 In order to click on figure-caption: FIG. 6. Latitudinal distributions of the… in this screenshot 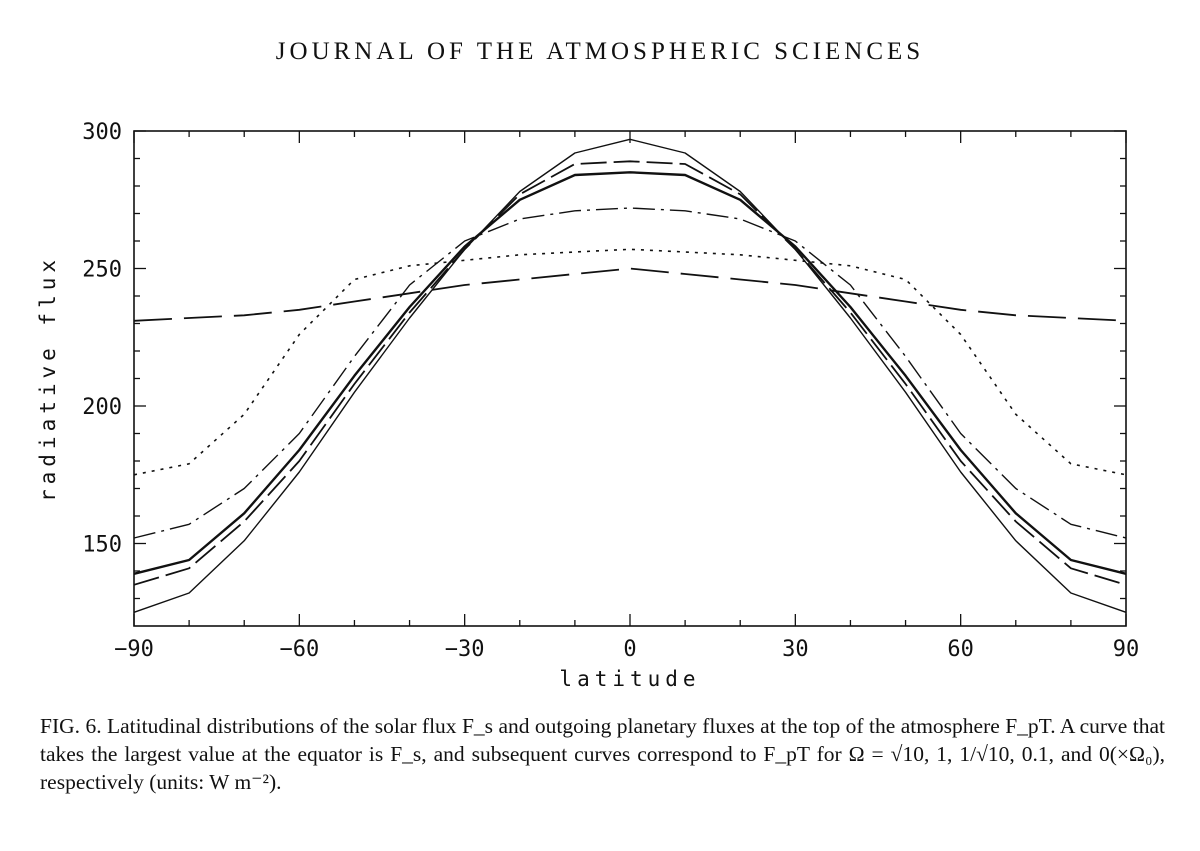, I will do `click(602, 754)`.